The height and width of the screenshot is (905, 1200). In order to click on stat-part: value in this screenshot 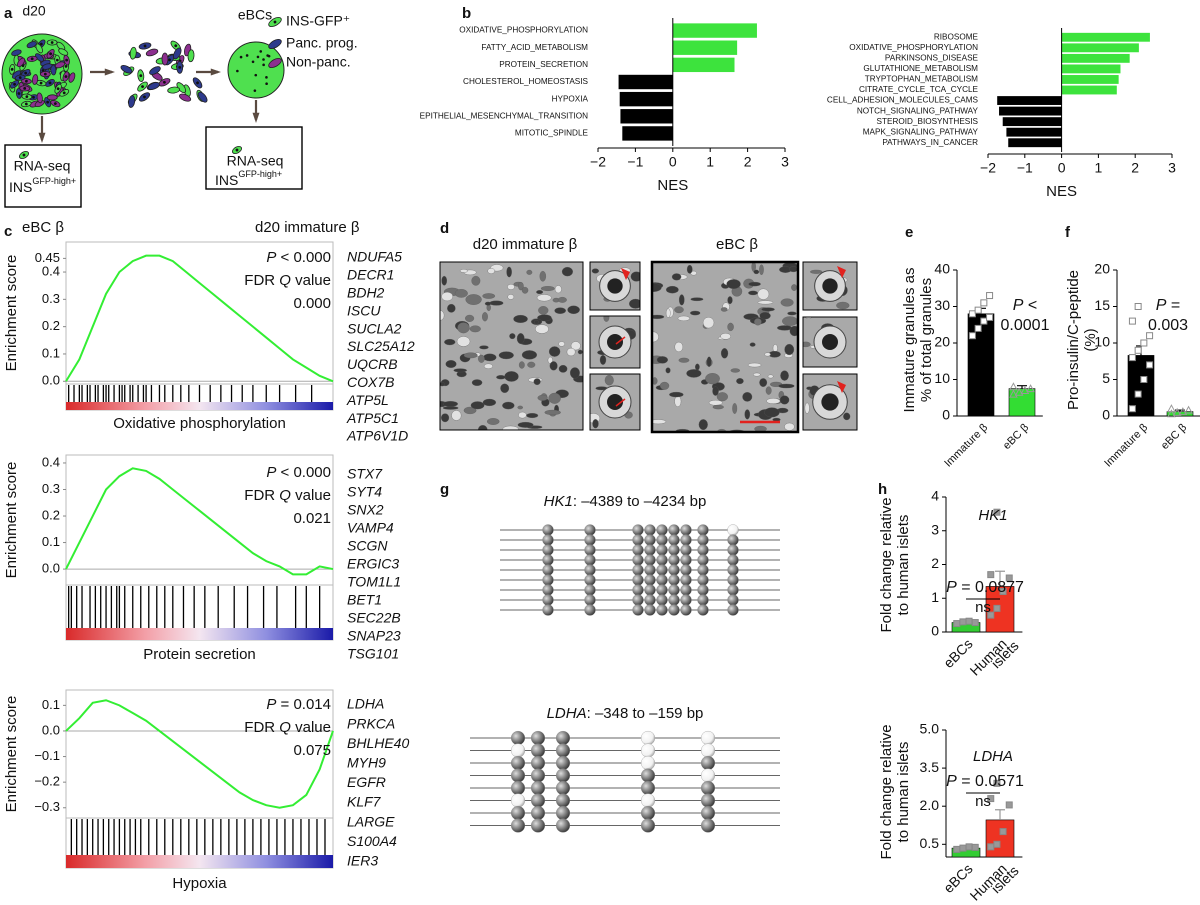, I will do `click(311, 495)`.